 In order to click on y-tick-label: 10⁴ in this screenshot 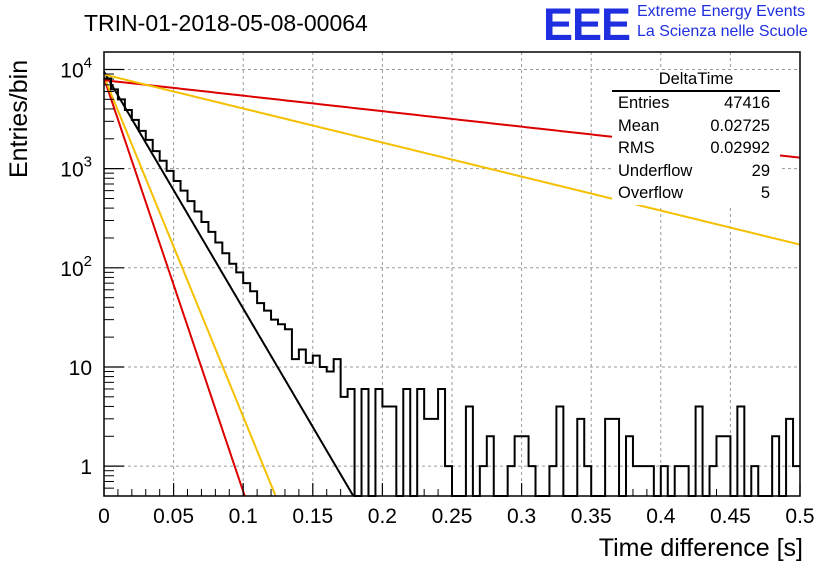, I will do `click(76, 68)`.